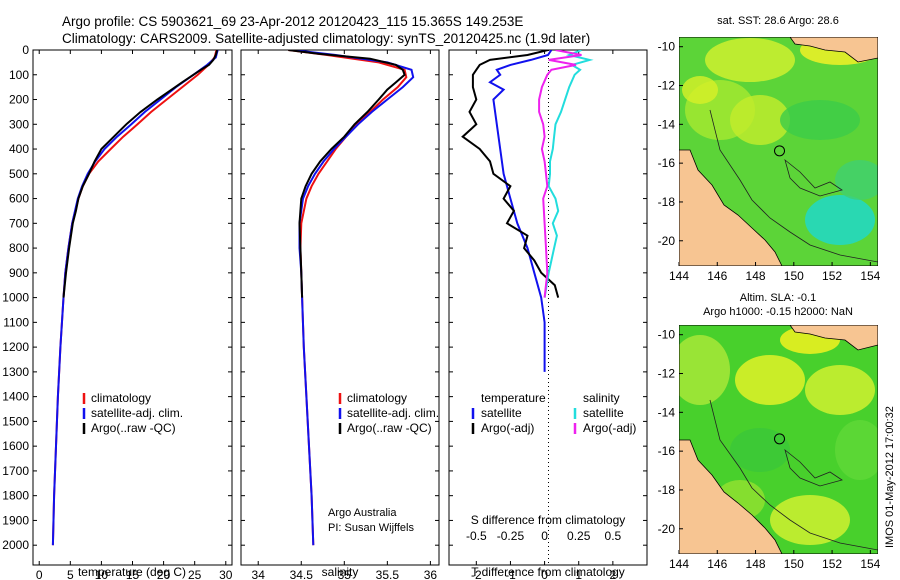 The width and height of the screenshot is (900, 580). I want to click on salinity-xlabel: salinity, so click(340, 572).